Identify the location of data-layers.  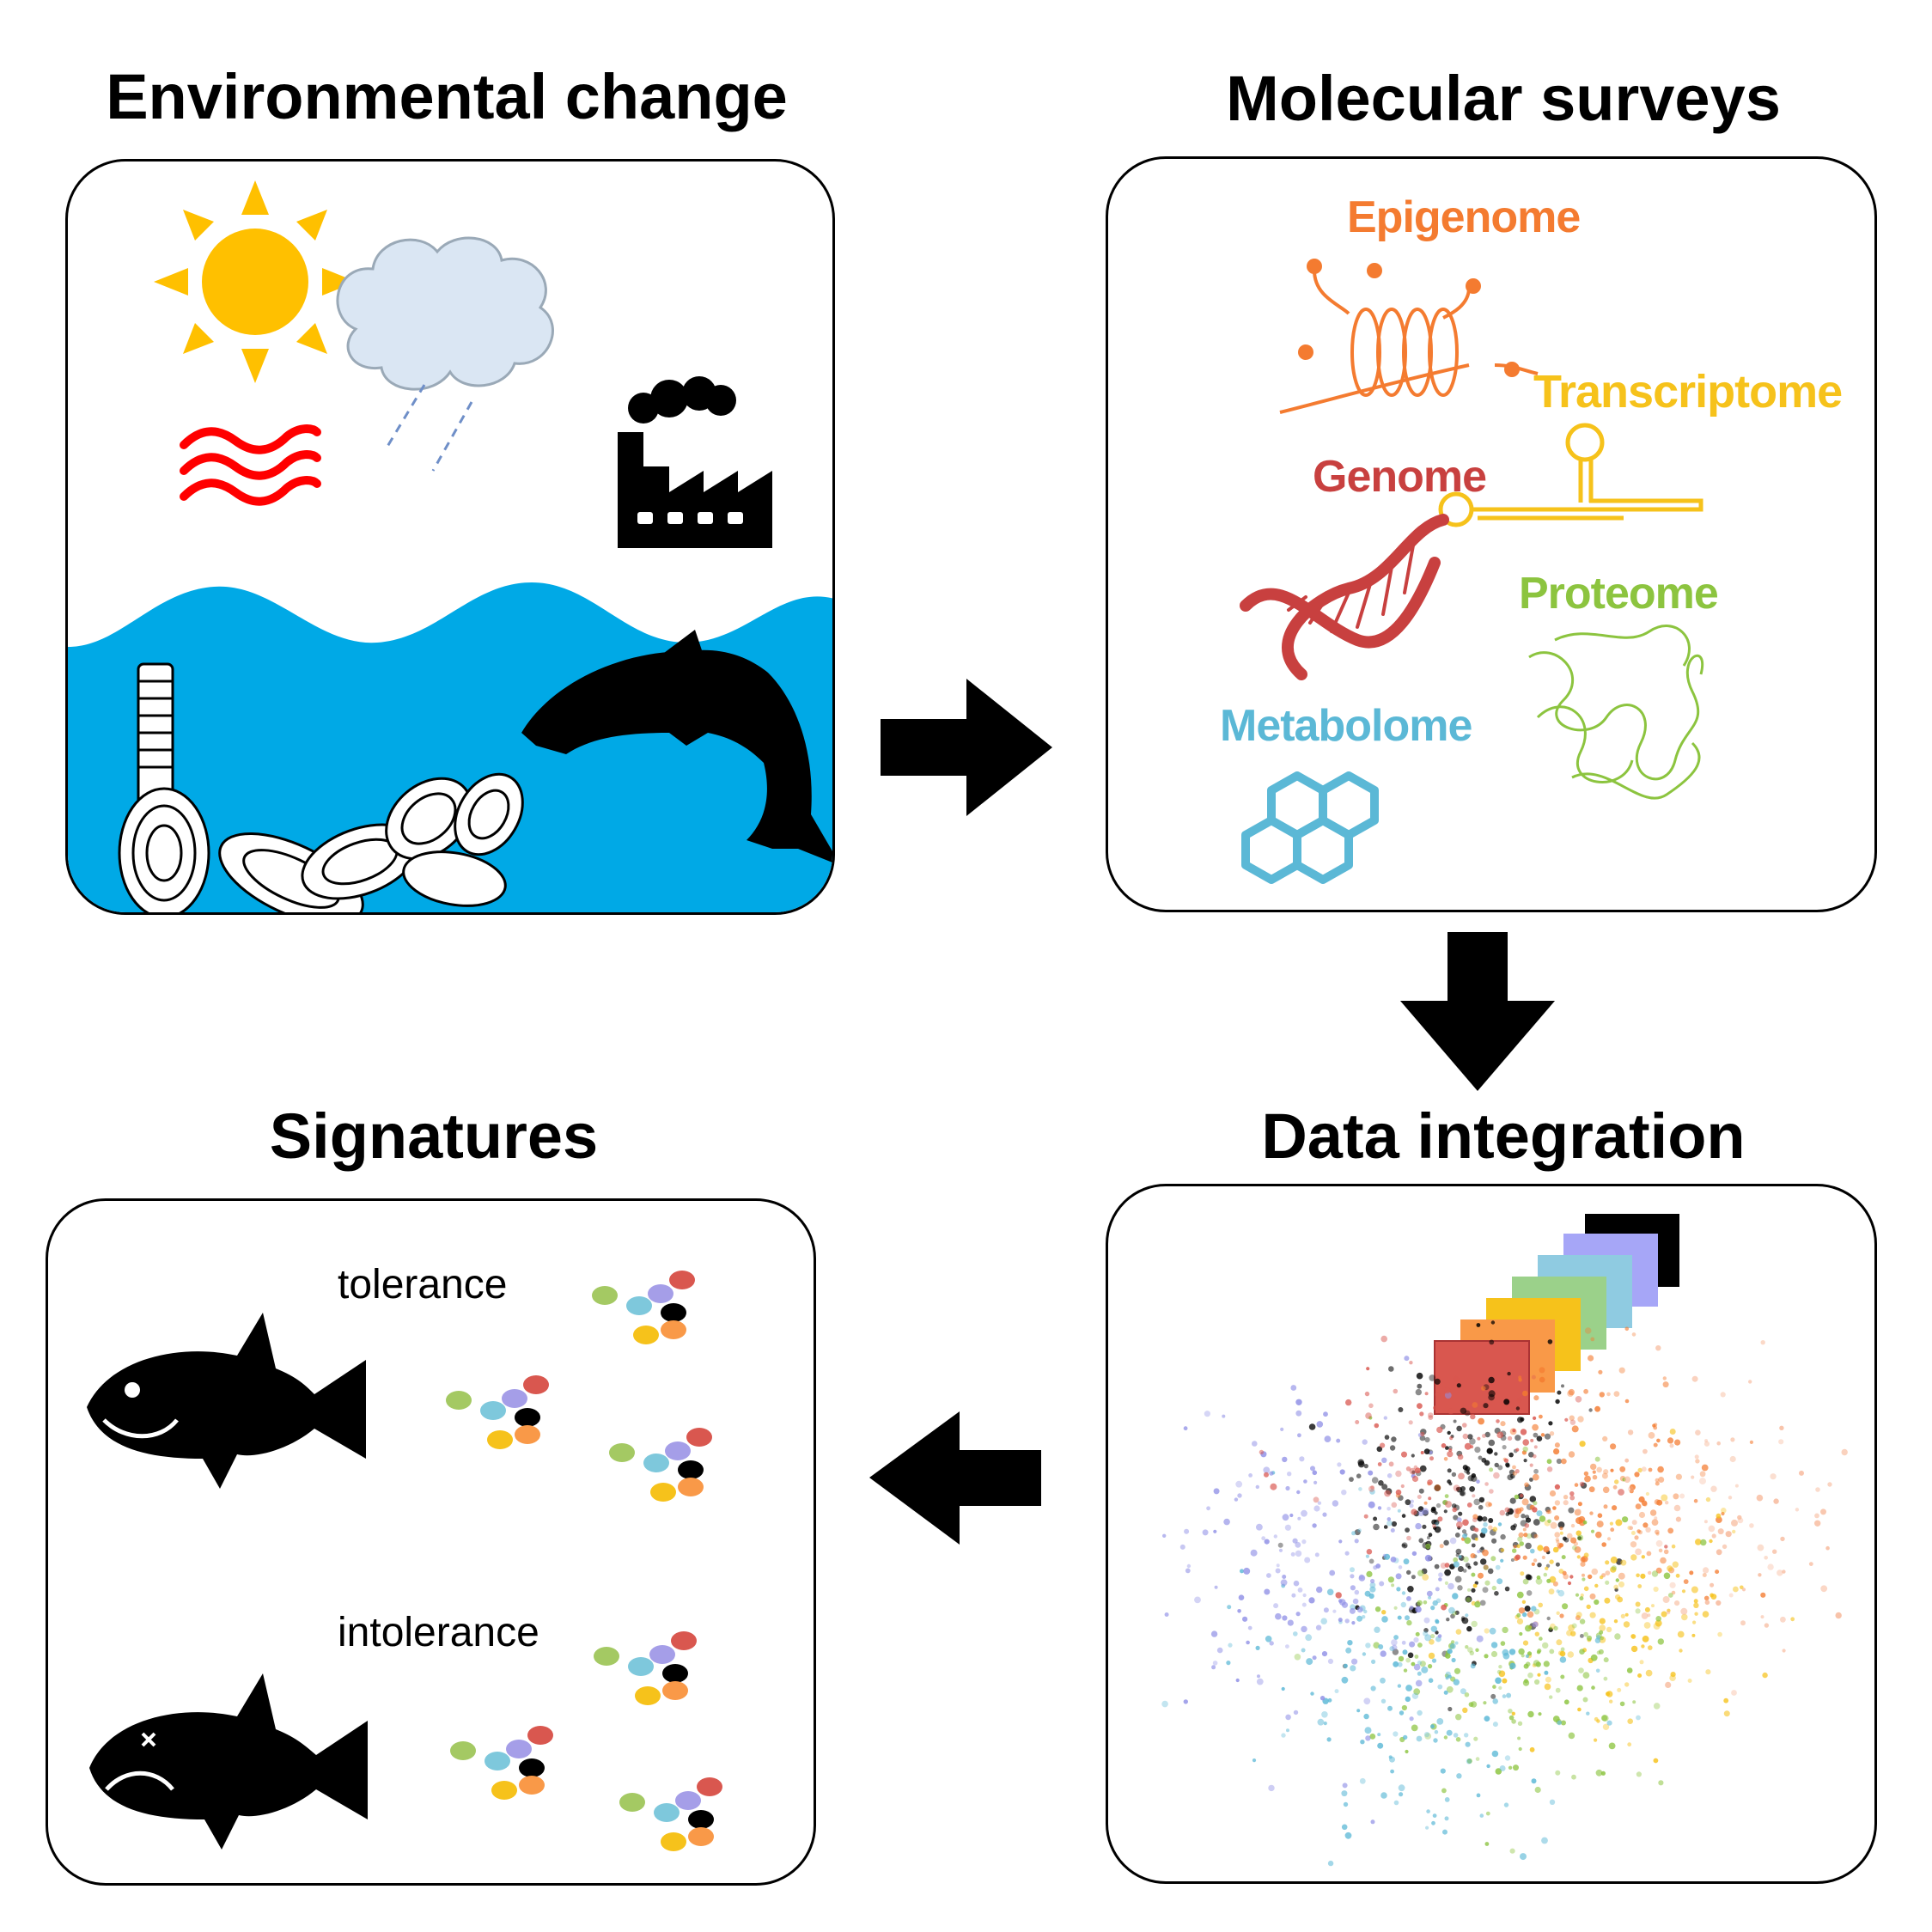
(1556, 1314).